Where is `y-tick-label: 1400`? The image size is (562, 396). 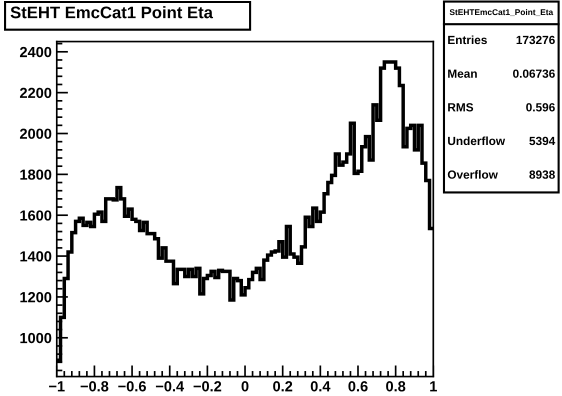
y-tick-label: 1400 is located at coordinates (36, 256).